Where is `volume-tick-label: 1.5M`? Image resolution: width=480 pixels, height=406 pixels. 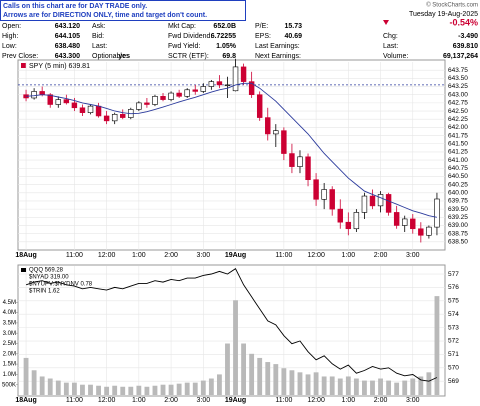 volume-tick-label: 1.5M is located at coordinates (9, 365).